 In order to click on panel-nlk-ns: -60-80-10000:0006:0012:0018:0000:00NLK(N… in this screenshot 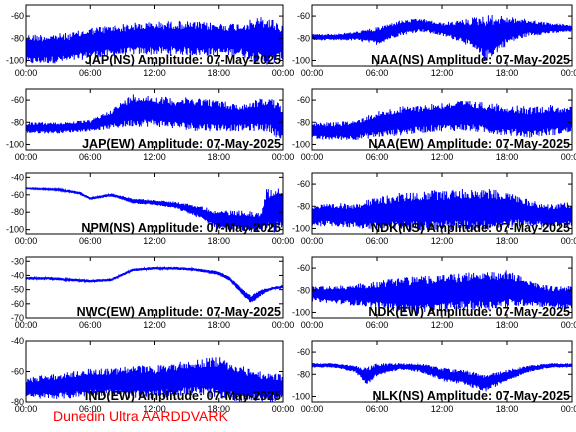, I will do `click(434, 377)`.